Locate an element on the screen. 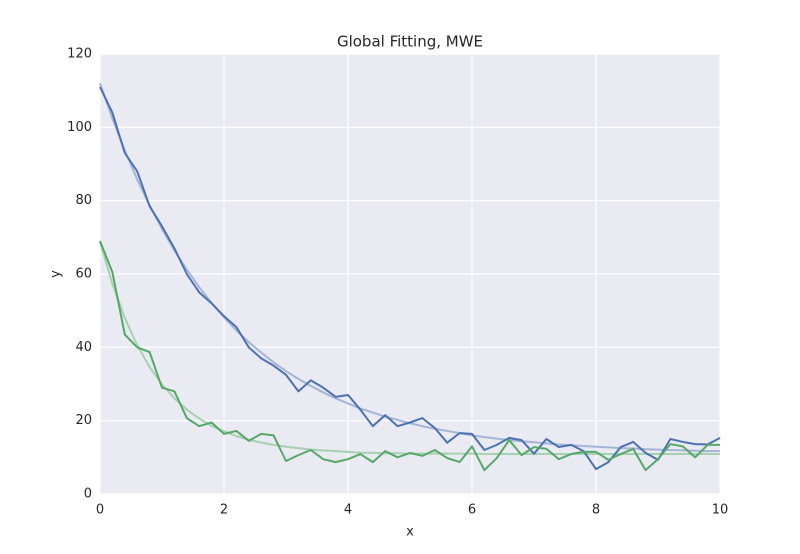 The height and width of the screenshot is (554, 800). x-tick-label: 8 is located at coordinates (596, 510).